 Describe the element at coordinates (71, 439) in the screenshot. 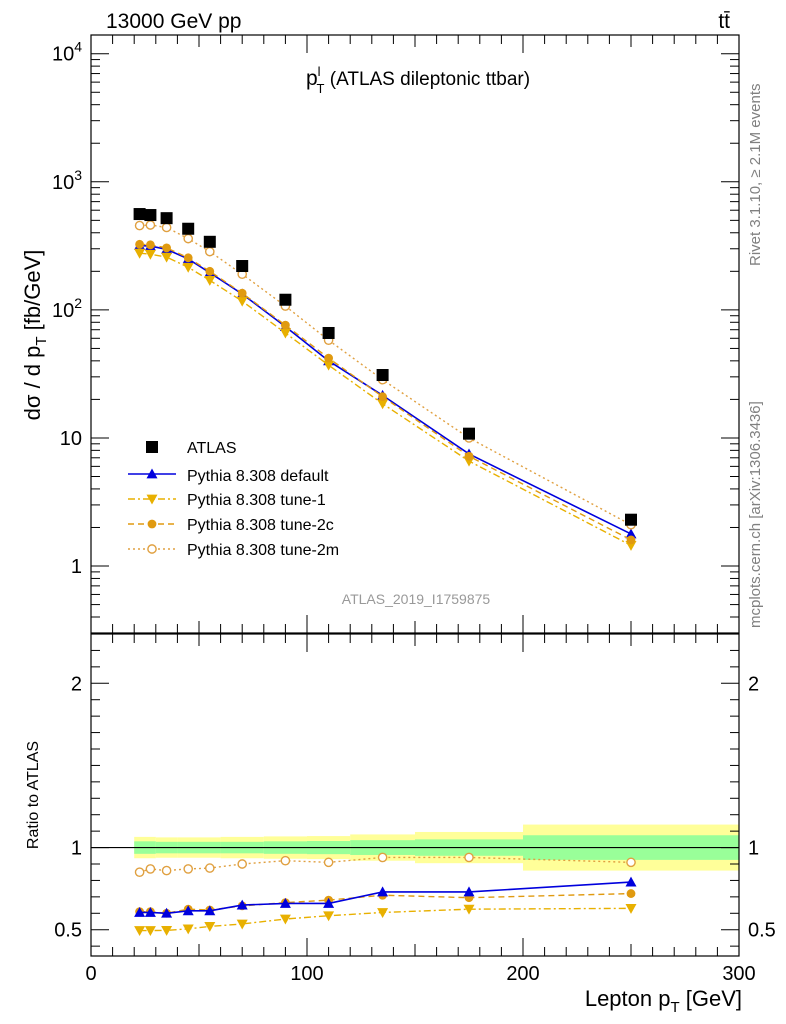

I see `y-tick-label-10: 10` at that location.